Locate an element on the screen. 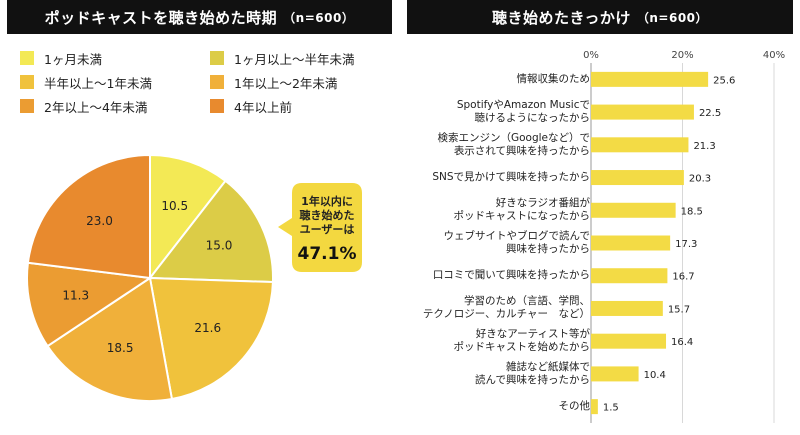 This screenshot has width=800, height=435. bar-category-label-line: 口コミで聞いて興味を持ったから is located at coordinates (511, 275).